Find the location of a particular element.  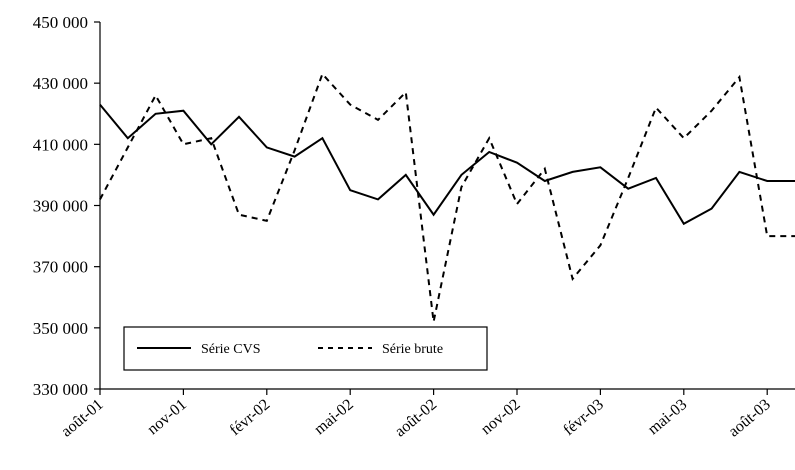

y-tick-label: 450 000 is located at coordinates (60, 22).